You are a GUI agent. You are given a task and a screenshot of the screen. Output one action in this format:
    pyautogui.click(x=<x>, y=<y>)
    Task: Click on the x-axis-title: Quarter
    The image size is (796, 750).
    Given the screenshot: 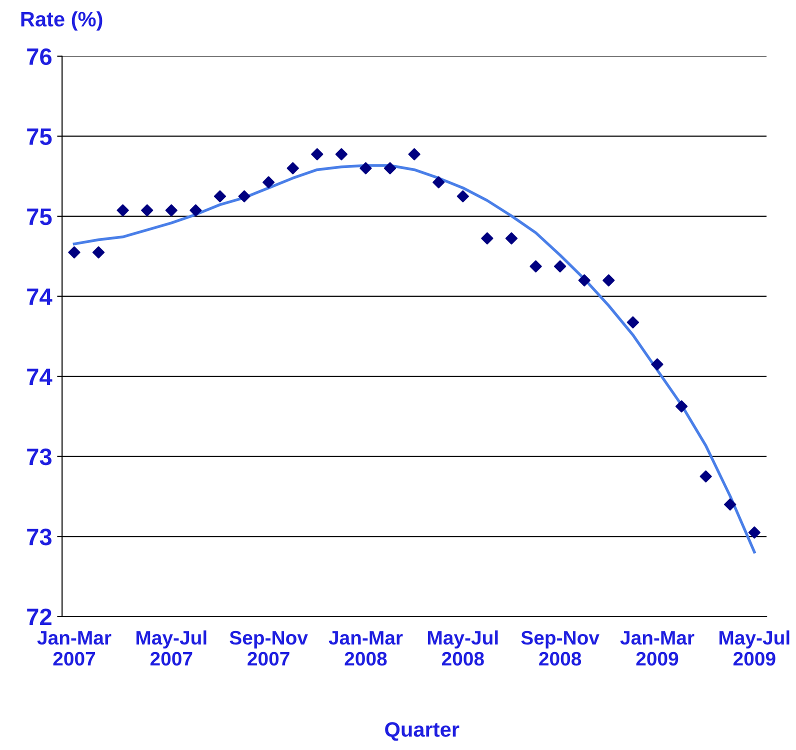 What is the action you would take?
    pyautogui.click(x=422, y=731)
    